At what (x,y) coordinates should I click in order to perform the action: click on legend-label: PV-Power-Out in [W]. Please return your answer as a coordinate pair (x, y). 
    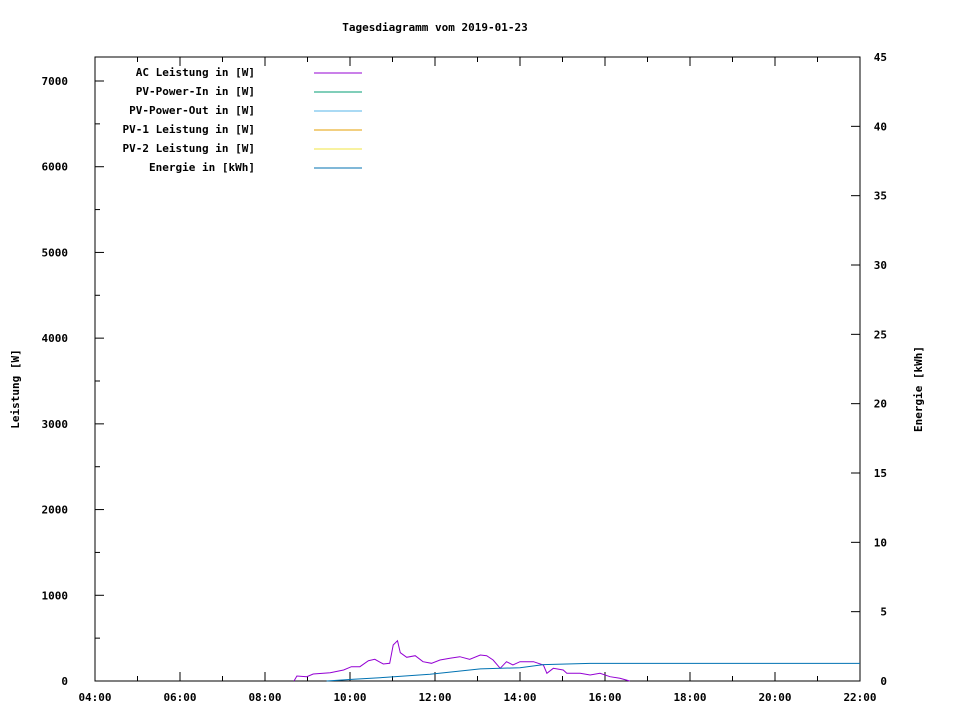
    Looking at the image, I should click on (192, 110).